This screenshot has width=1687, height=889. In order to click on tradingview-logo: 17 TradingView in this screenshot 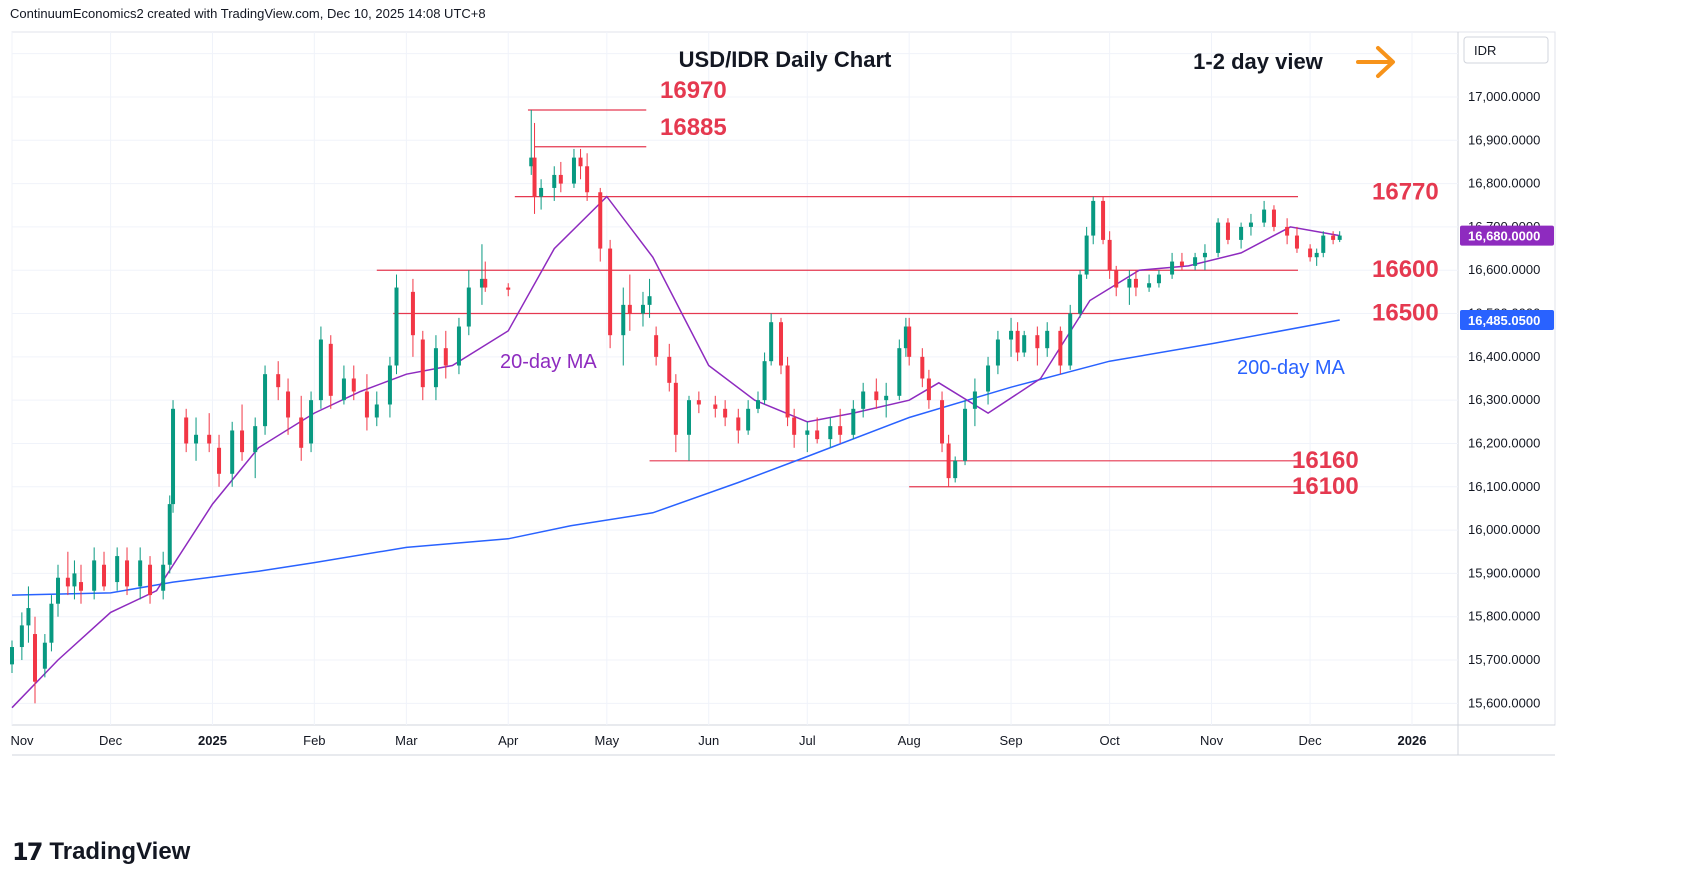, I will do `click(101, 852)`.